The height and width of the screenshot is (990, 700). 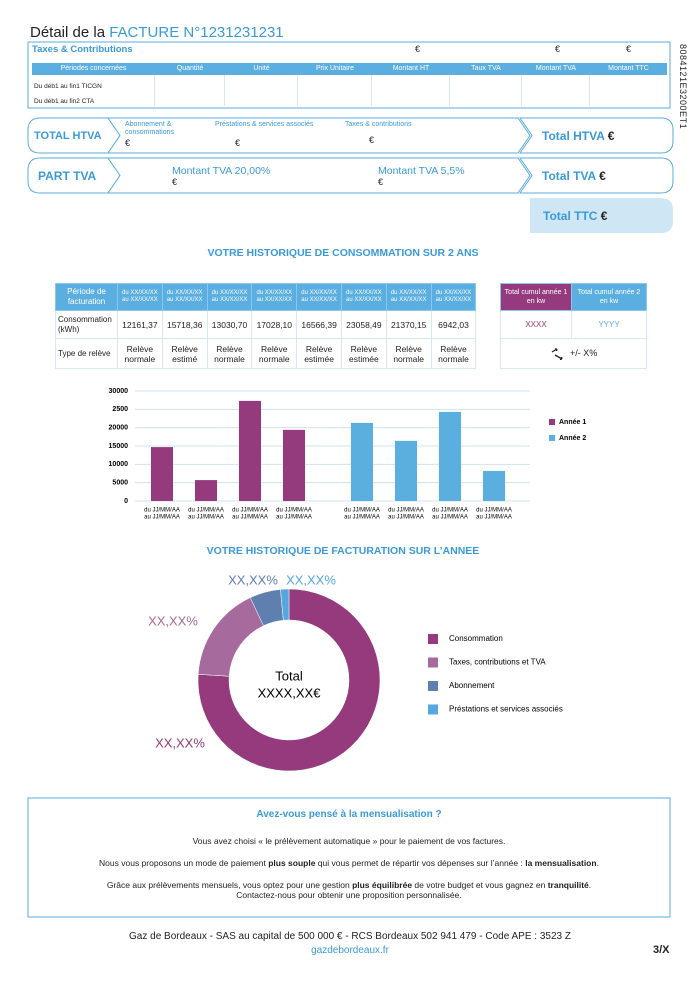 What do you see at coordinates (683, 87) in the screenshot?
I see `side-code: 8084121E3200ET1` at bounding box center [683, 87].